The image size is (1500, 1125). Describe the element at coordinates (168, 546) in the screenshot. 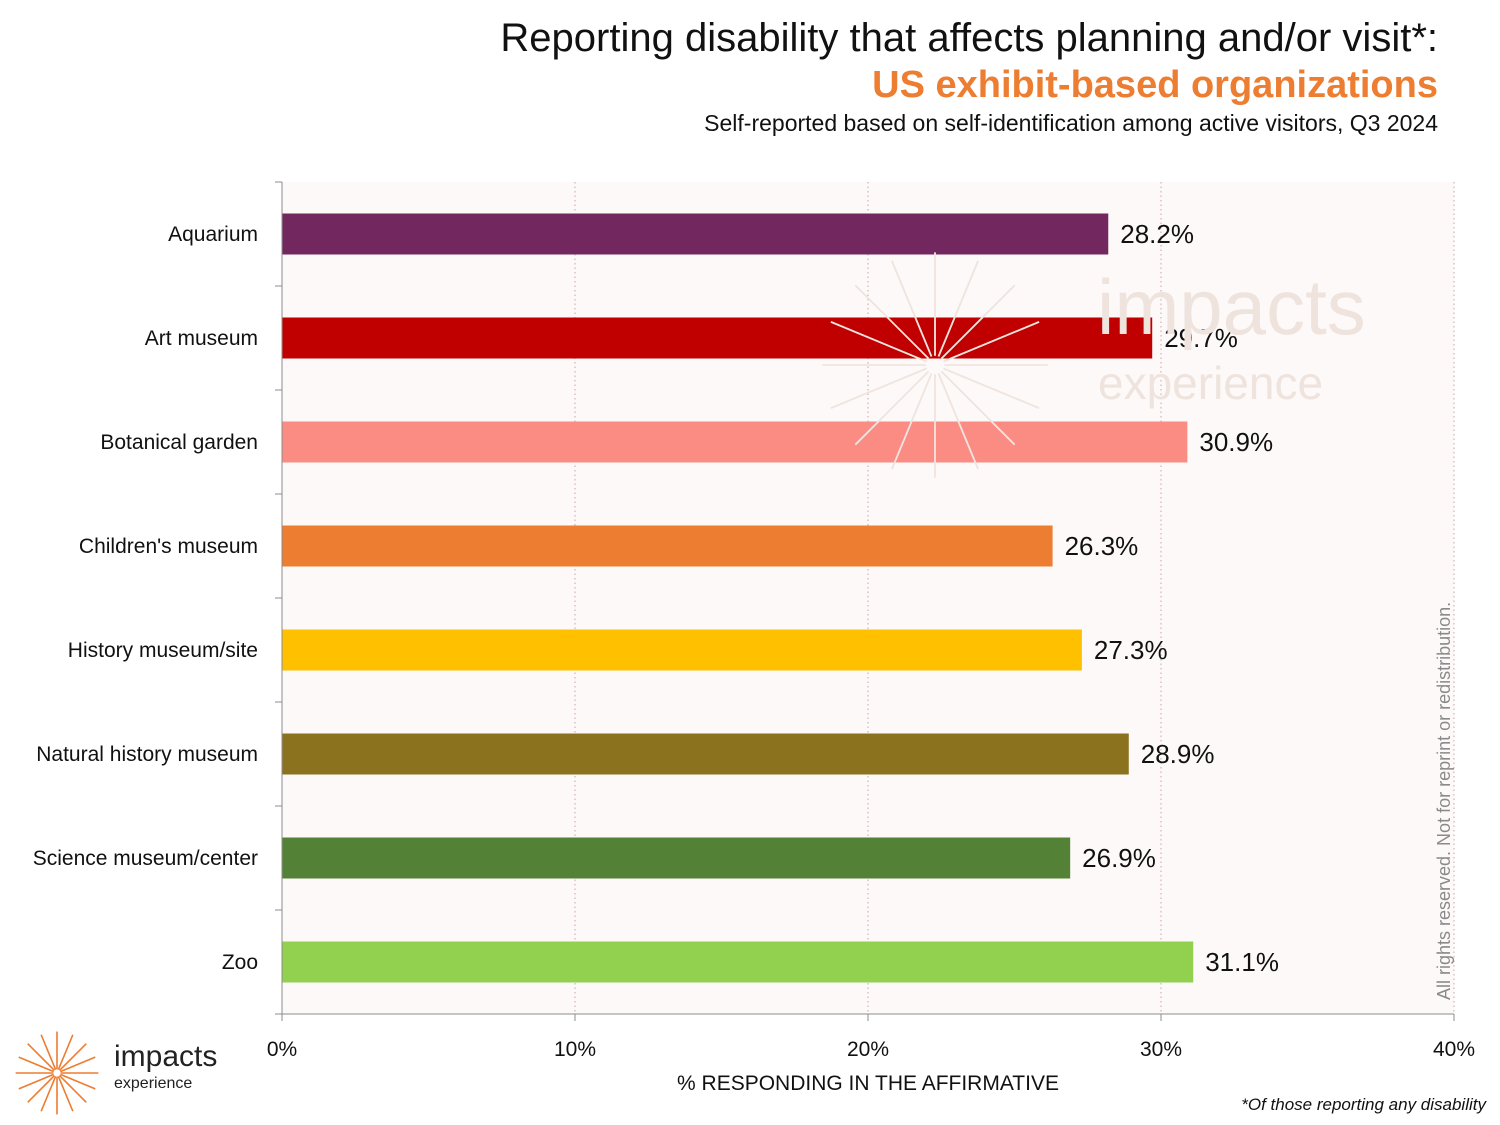

I see `category-label: Children's museum` at that location.